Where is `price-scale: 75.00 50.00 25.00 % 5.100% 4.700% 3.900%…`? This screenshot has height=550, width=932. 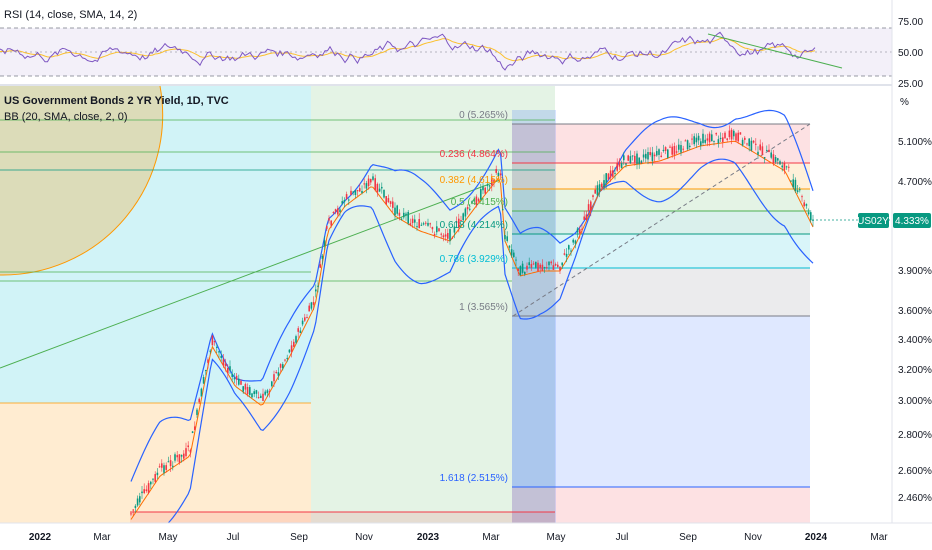
price-scale: 75.00 50.00 25.00 % 5.100% 4.700% 3.900%… is located at coordinates (894, 261).